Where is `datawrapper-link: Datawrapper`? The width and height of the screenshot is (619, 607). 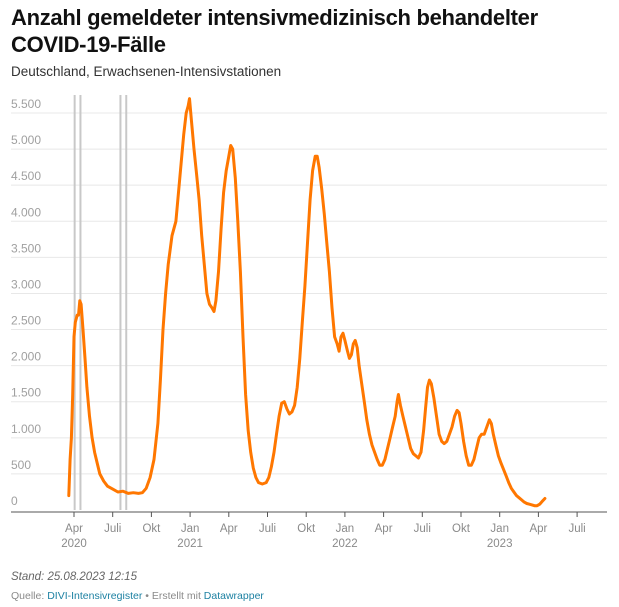
datawrapper-link: Datawrapper is located at coordinates (233, 596).